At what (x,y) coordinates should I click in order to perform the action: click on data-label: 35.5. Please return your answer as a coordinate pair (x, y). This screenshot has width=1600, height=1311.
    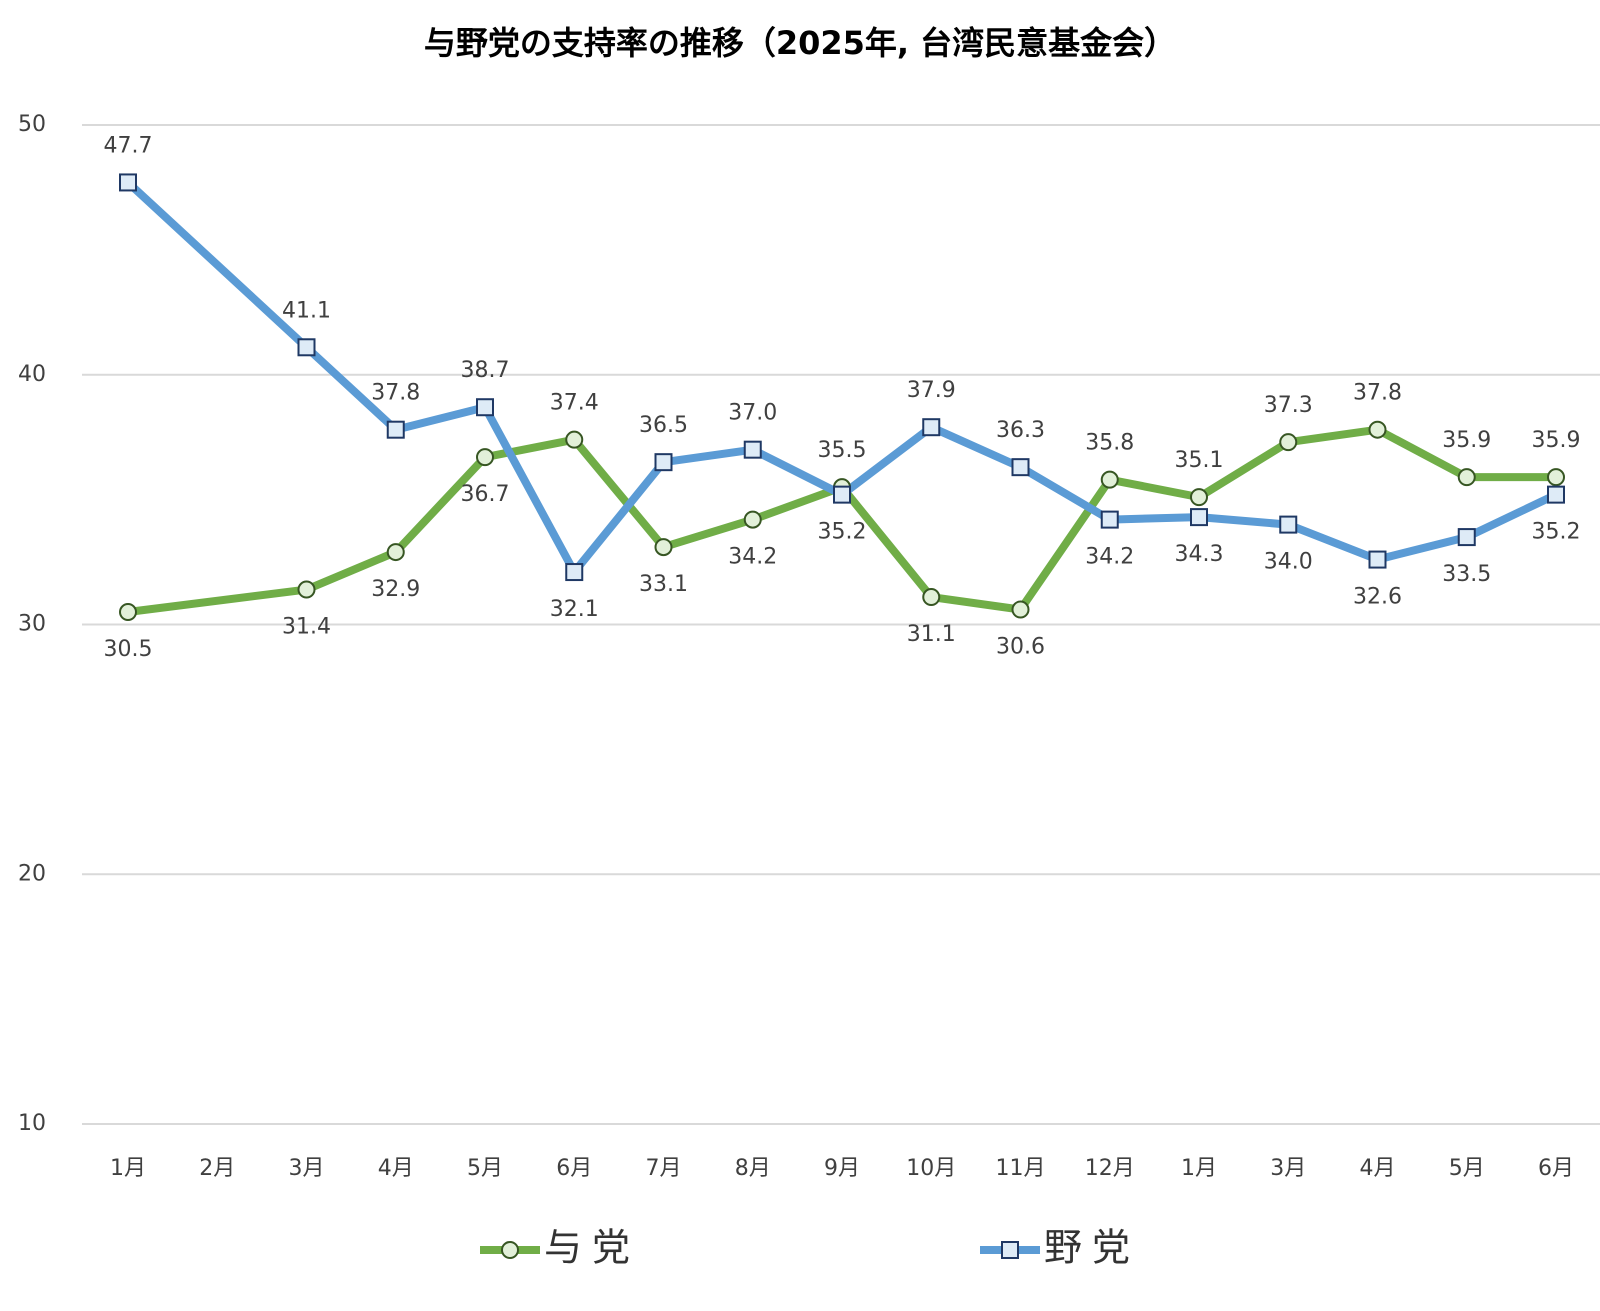
    Looking at the image, I should click on (842, 450).